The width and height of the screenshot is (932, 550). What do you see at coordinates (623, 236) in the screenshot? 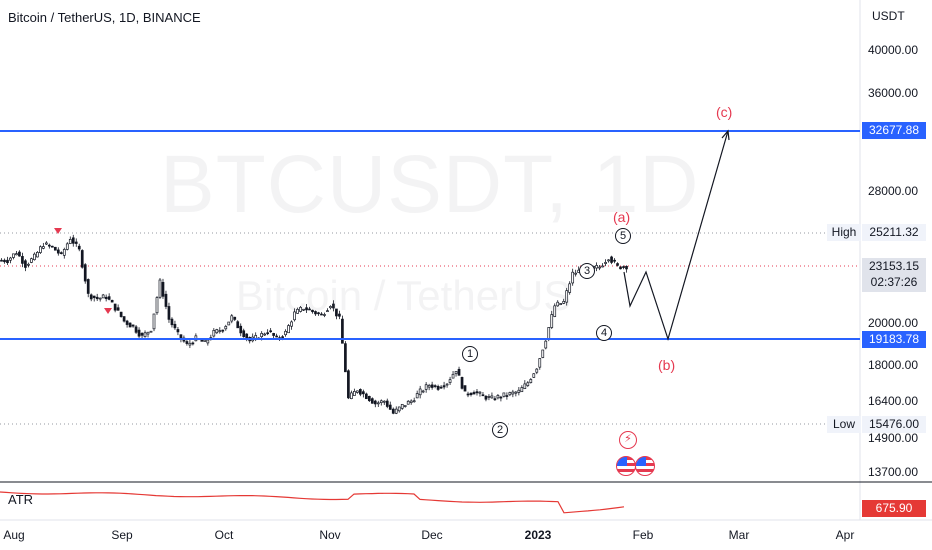
I see `wave-number-5: 5` at bounding box center [623, 236].